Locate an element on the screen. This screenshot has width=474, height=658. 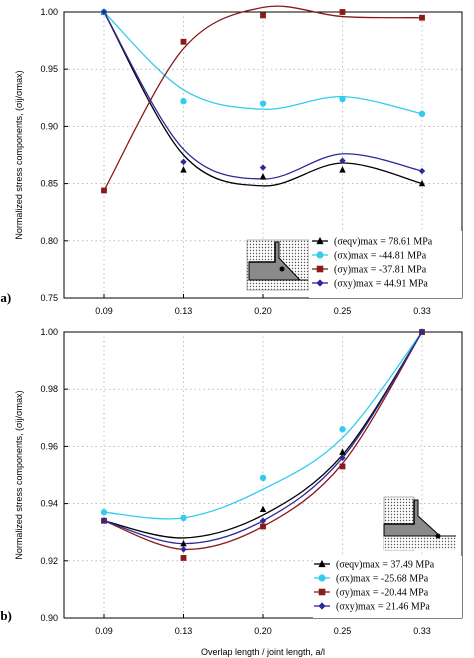
y-tick-label: 0.96 is located at coordinates (49, 446).